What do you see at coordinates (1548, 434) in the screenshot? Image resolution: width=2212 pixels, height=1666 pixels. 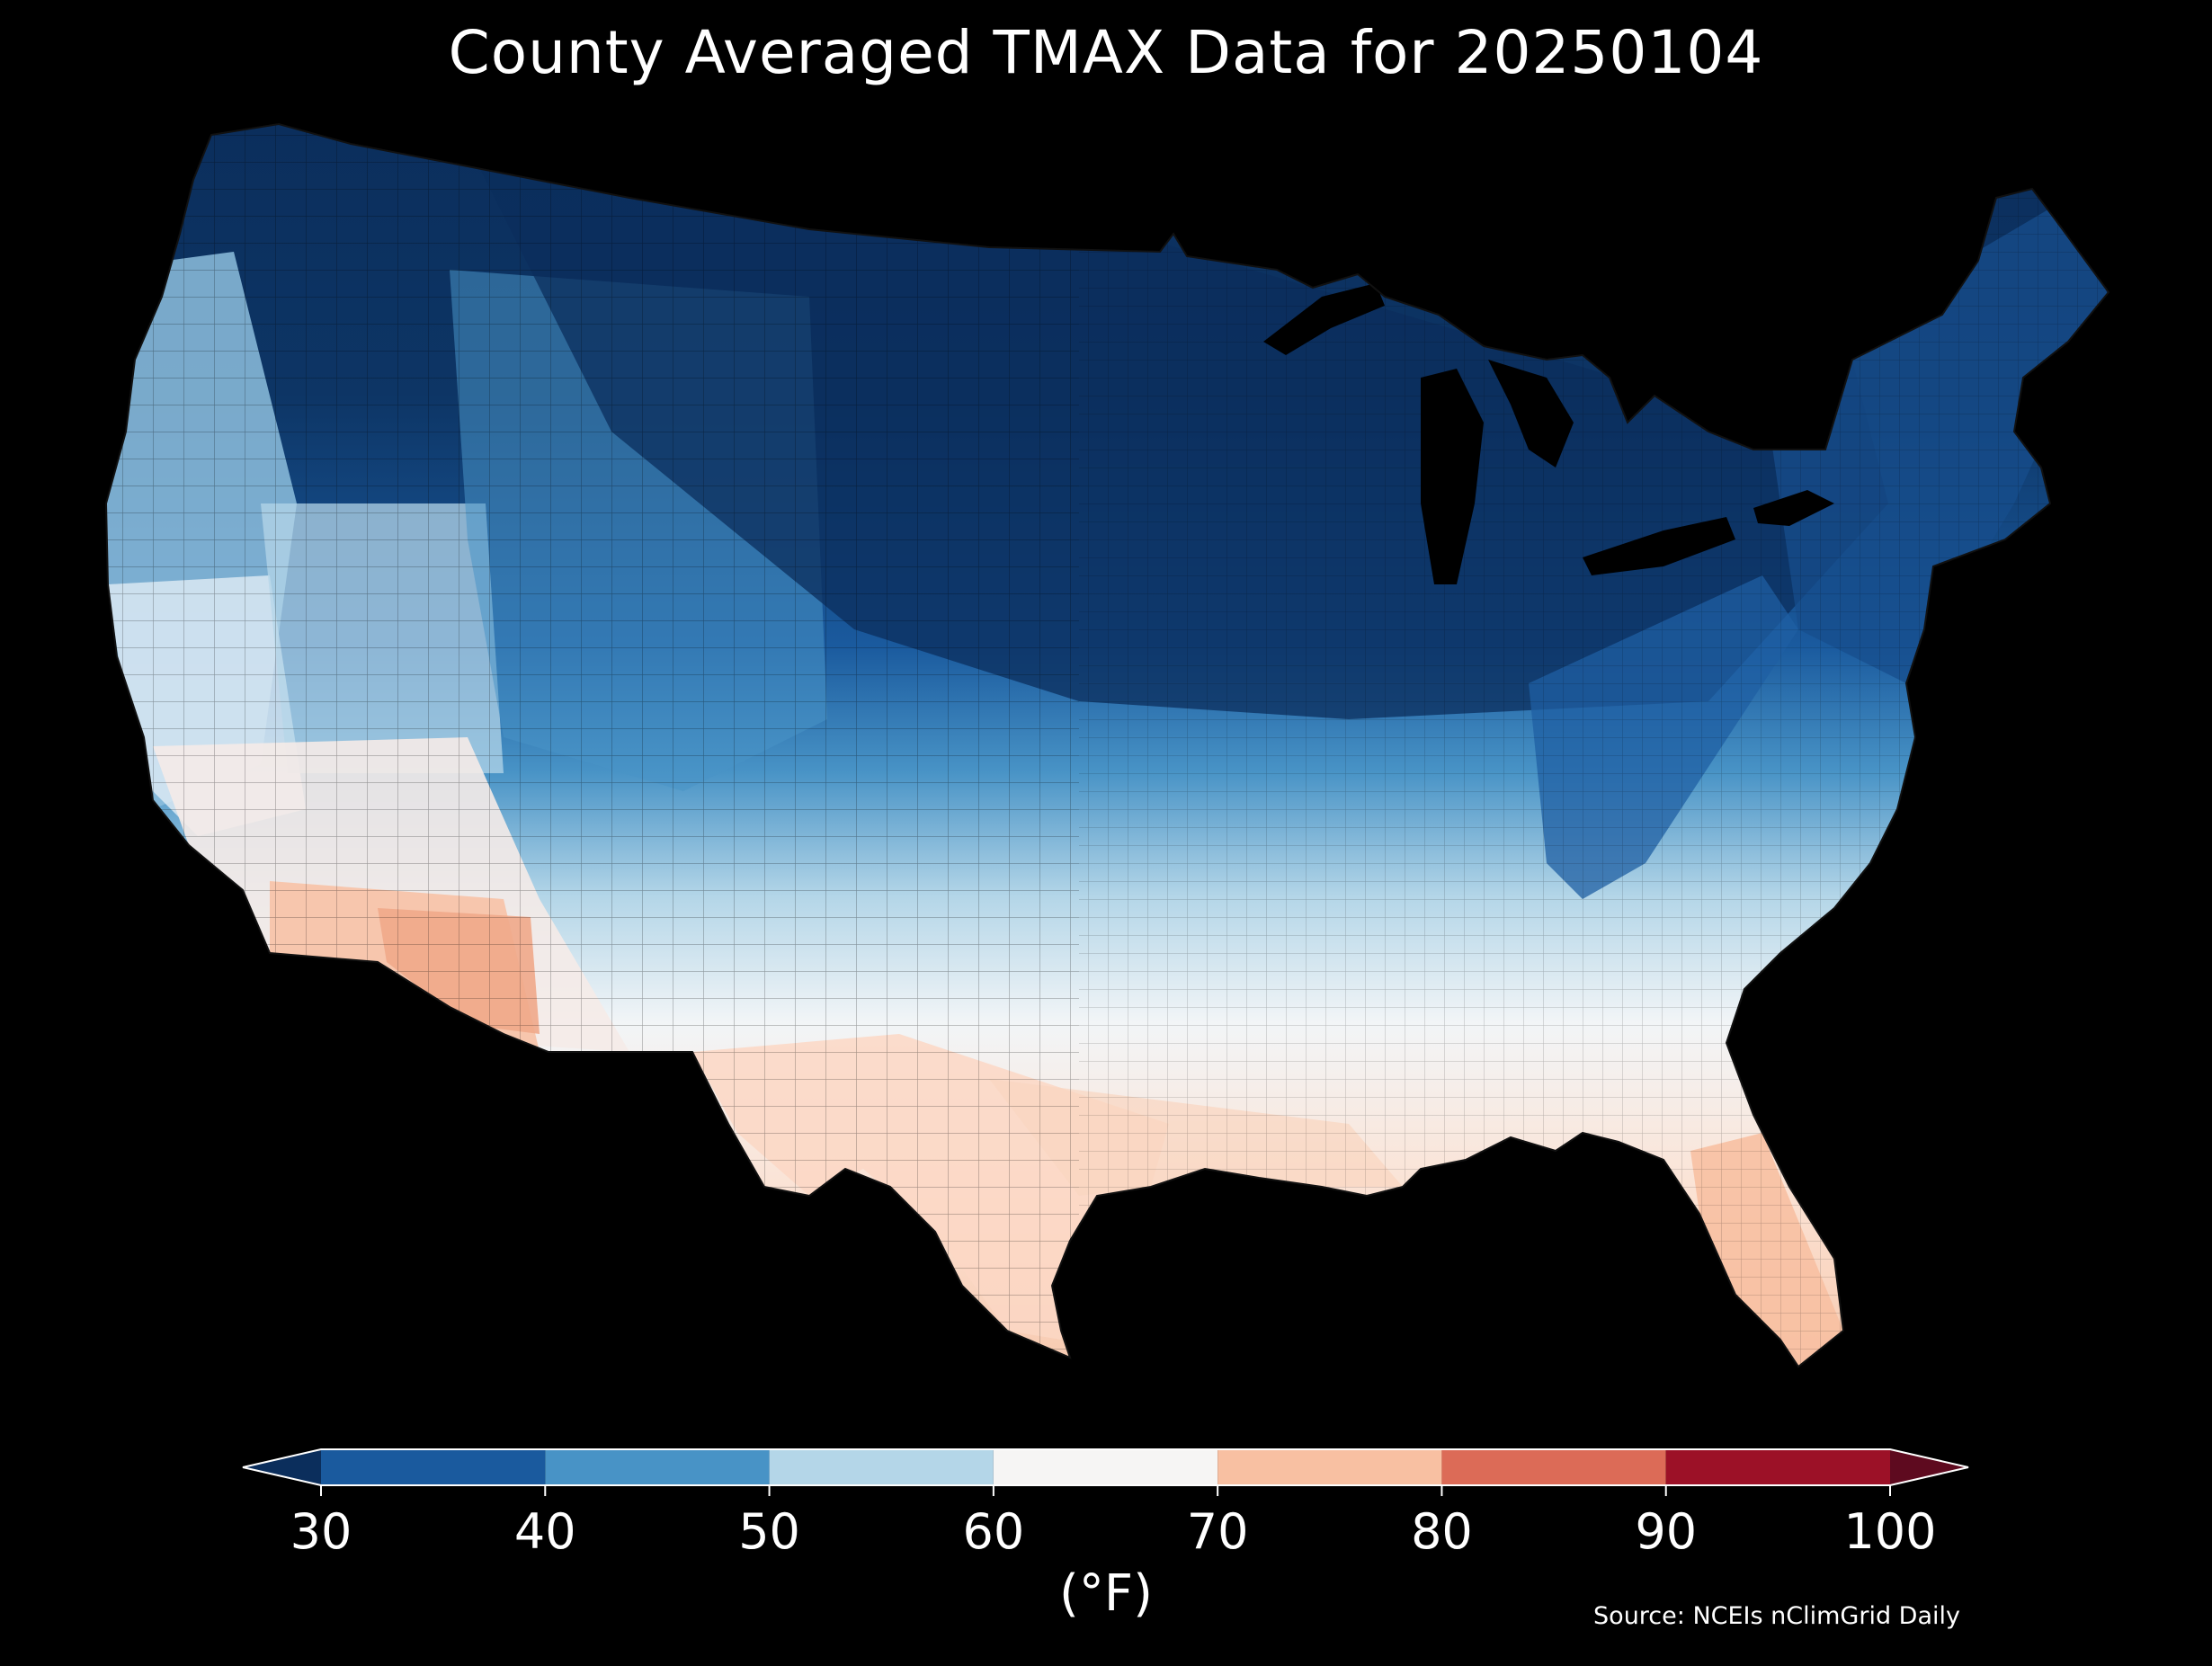 I see `great-lakes` at bounding box center [1548, 434].